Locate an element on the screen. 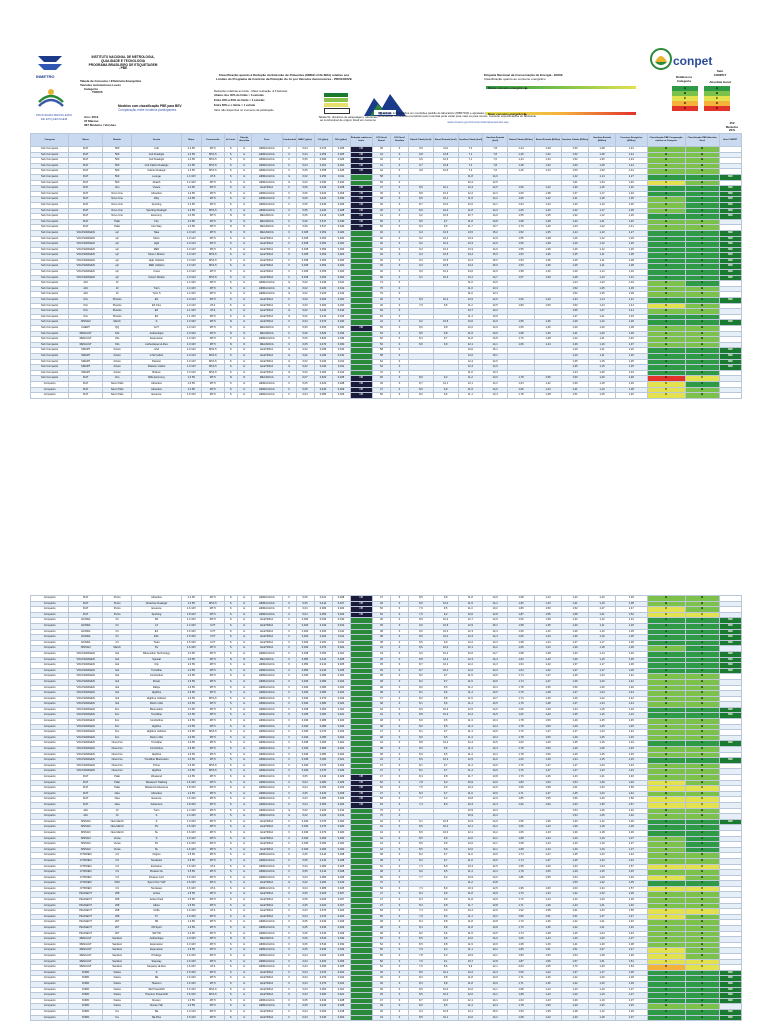 The image size is (768, 1024). summary-brands: 37 Marcas is located at coordinates (91, 120).